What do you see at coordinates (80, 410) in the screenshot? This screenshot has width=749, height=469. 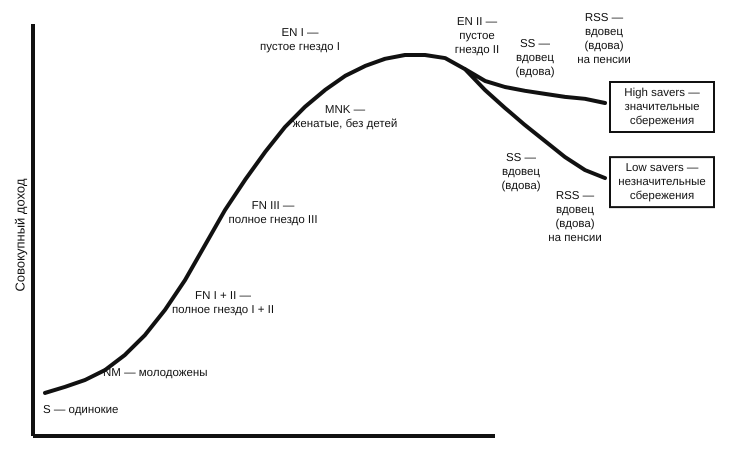 I see `annotation: S — одинокие` at bounding box center [80, 410].